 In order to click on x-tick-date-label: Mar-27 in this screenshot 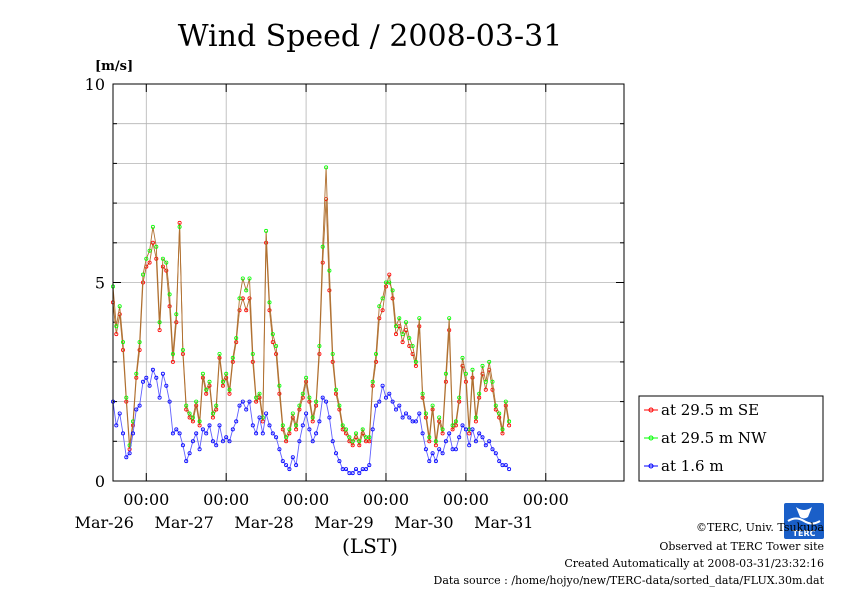, I will do `click(184, 522)`.